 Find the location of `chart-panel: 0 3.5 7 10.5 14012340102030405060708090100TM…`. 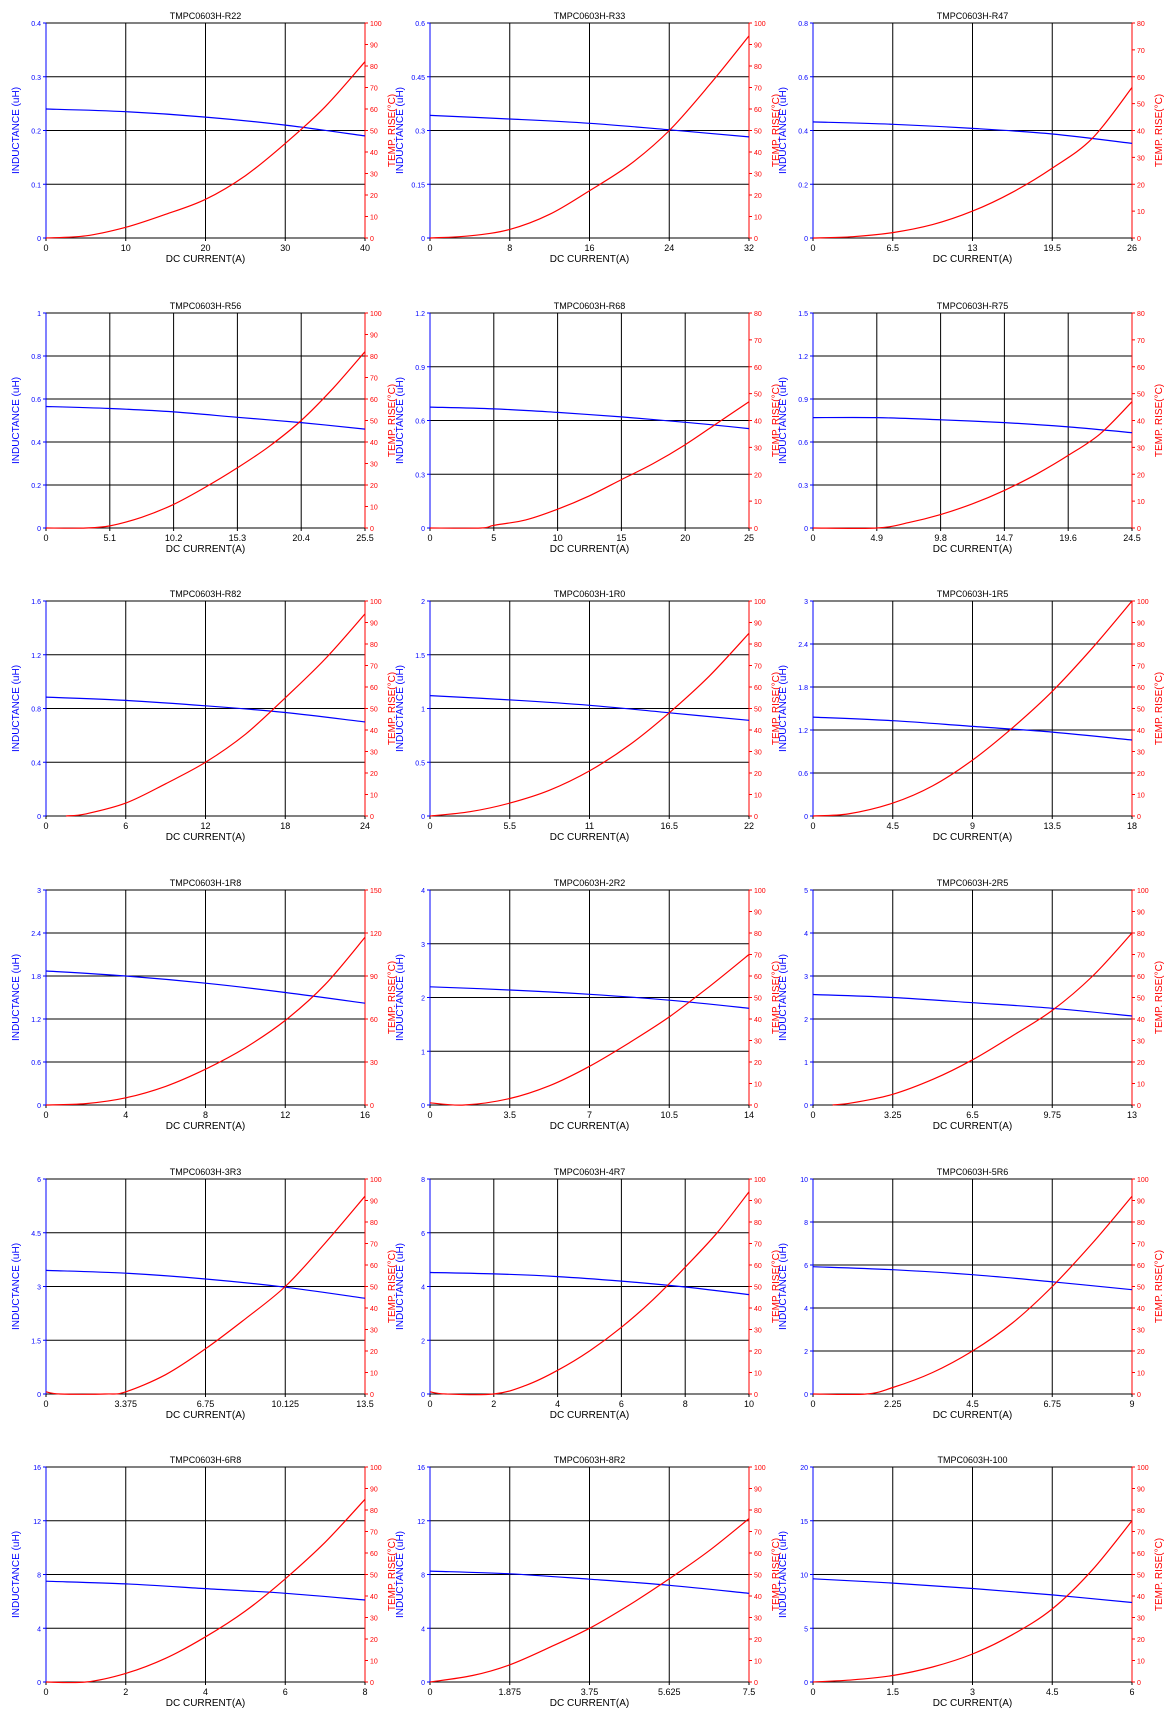

chart-panel: 0 3.5 7 10.5 14012340102030405060708090100TM… is located at coordinates (588, 1005).